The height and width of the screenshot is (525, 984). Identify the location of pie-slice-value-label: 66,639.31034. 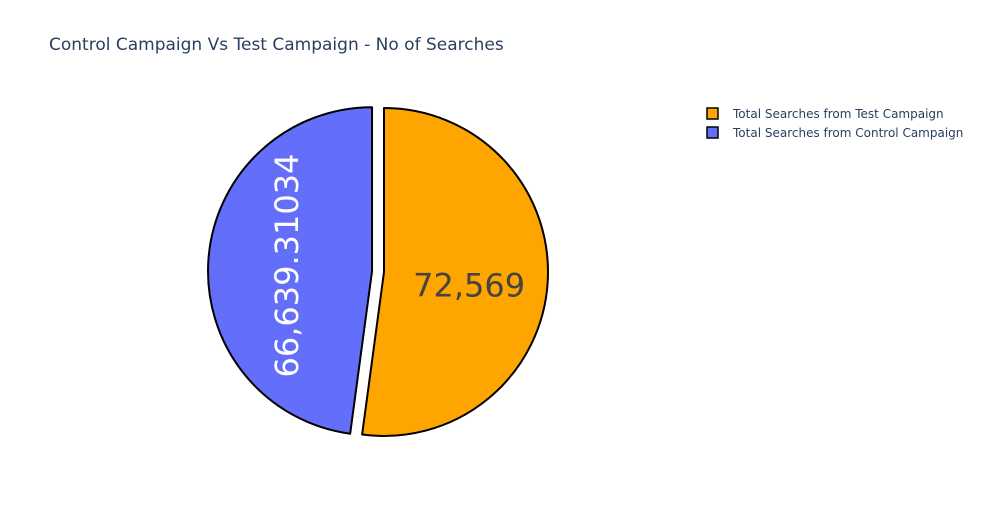
(287, 266).